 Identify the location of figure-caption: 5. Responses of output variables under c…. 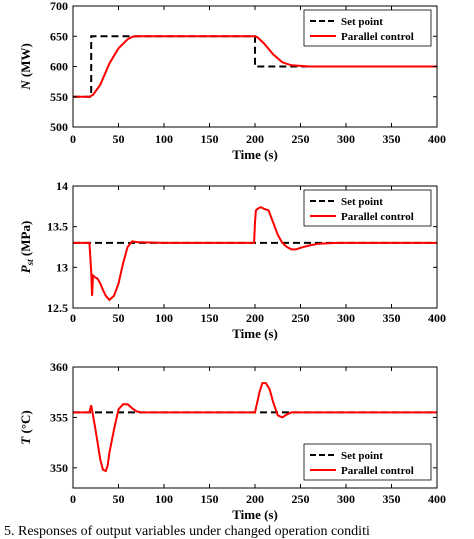
(187, 531).